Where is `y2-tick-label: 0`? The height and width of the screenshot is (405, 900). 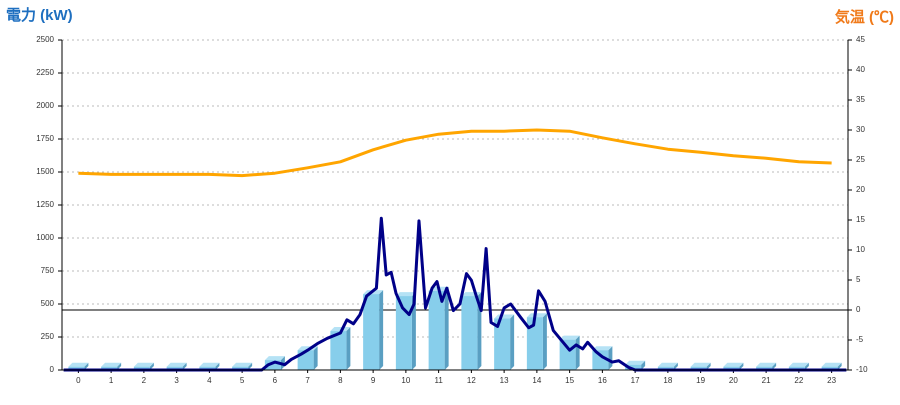 y2-tick-label: 0 is located at coordinates (858, 309).